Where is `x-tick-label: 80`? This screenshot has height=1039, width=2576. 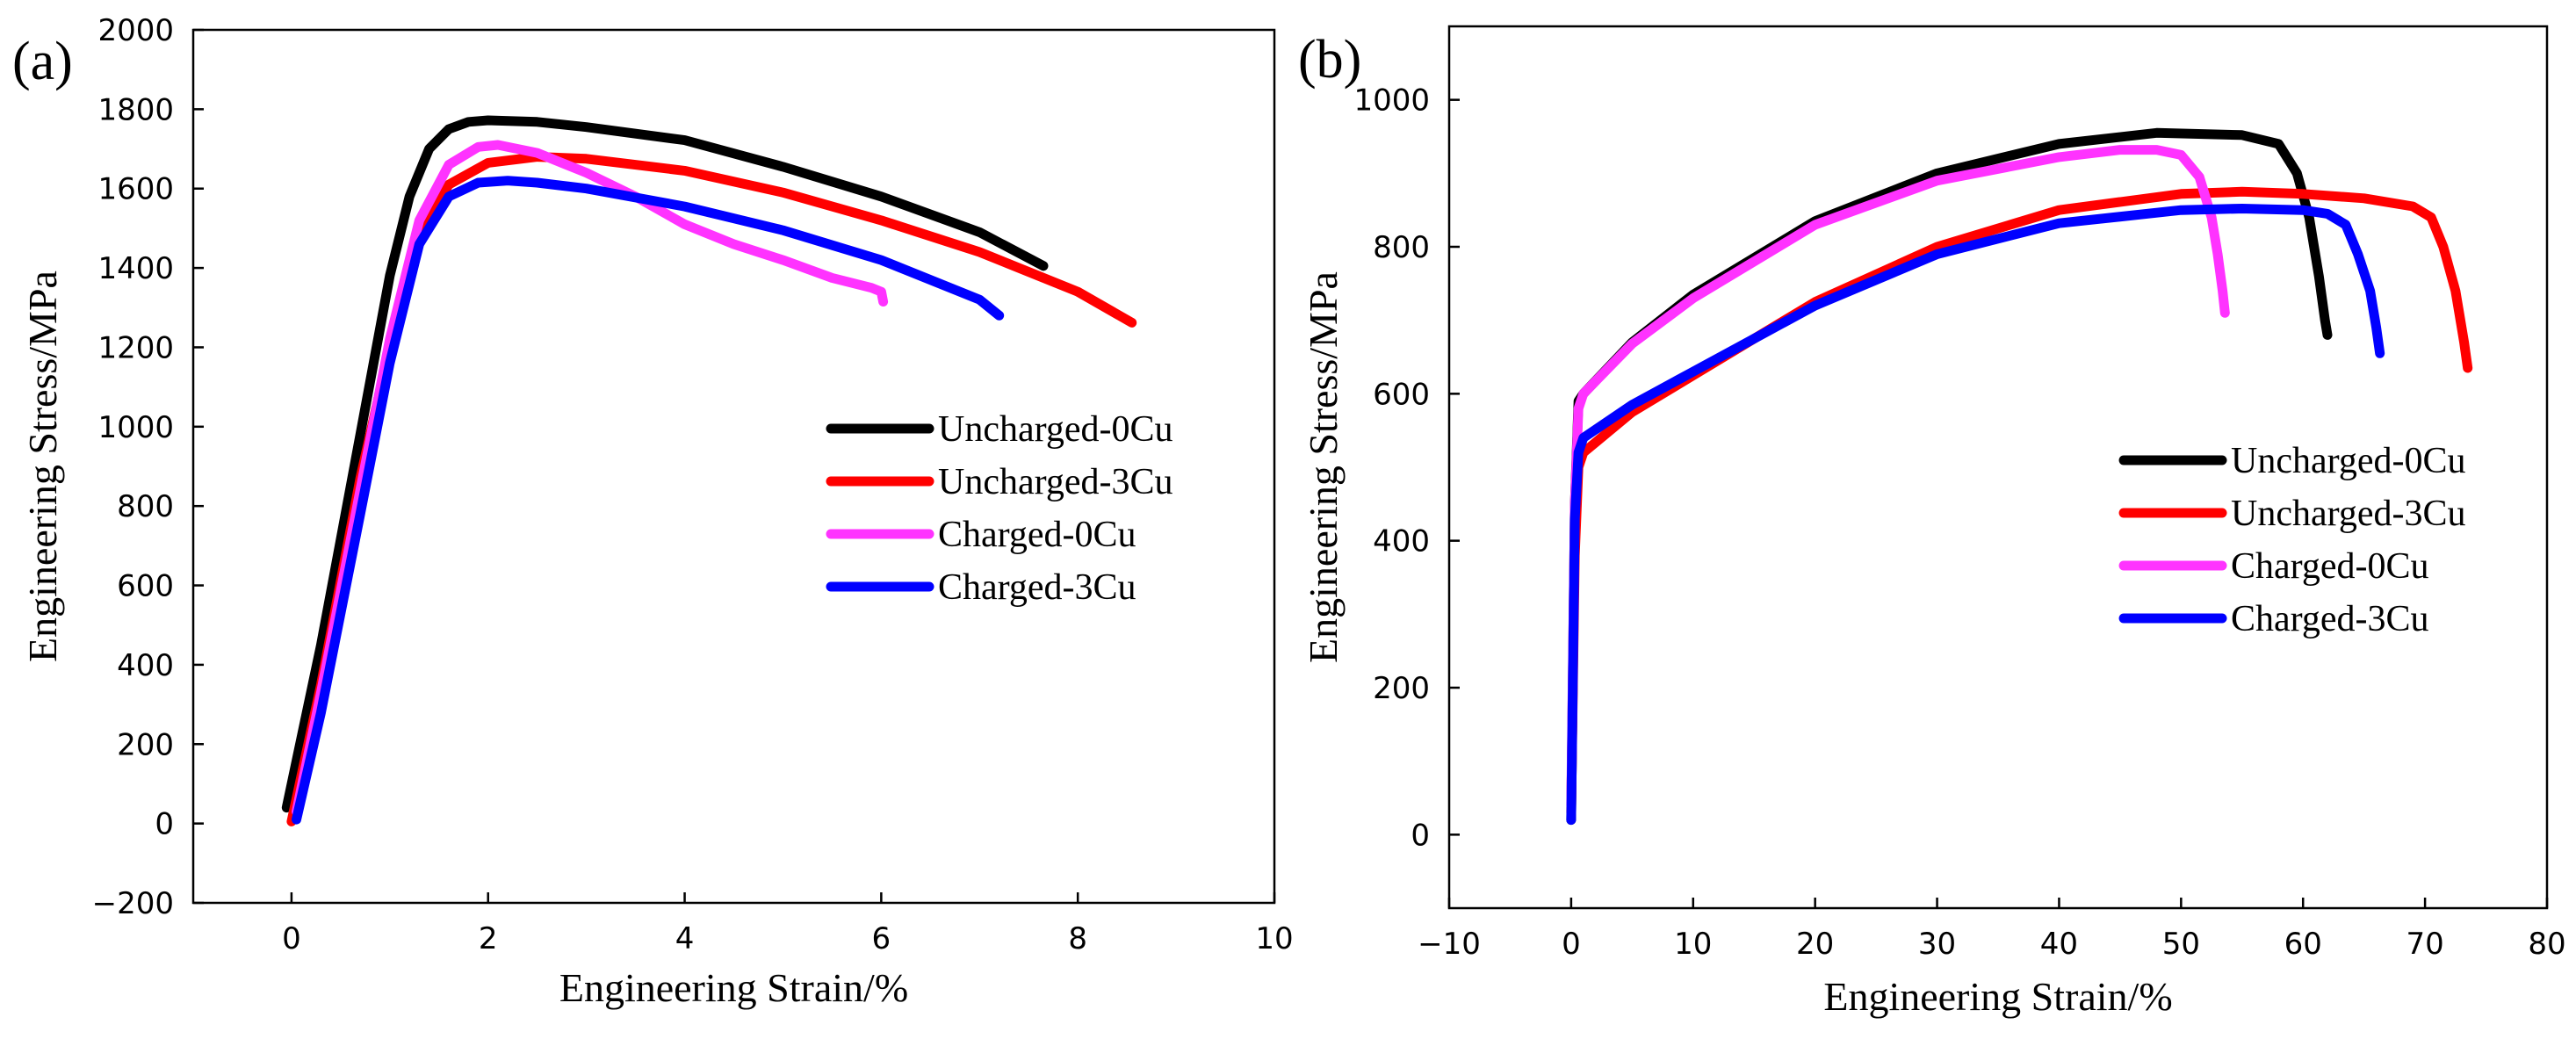 x-tick-label: 80 is located at coordinates (2546, 944).